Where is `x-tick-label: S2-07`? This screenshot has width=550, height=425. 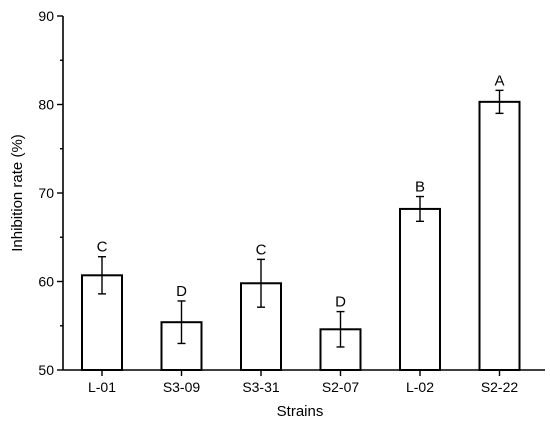
x-tick-label: S2-07 is located at coordinates (341, 387).